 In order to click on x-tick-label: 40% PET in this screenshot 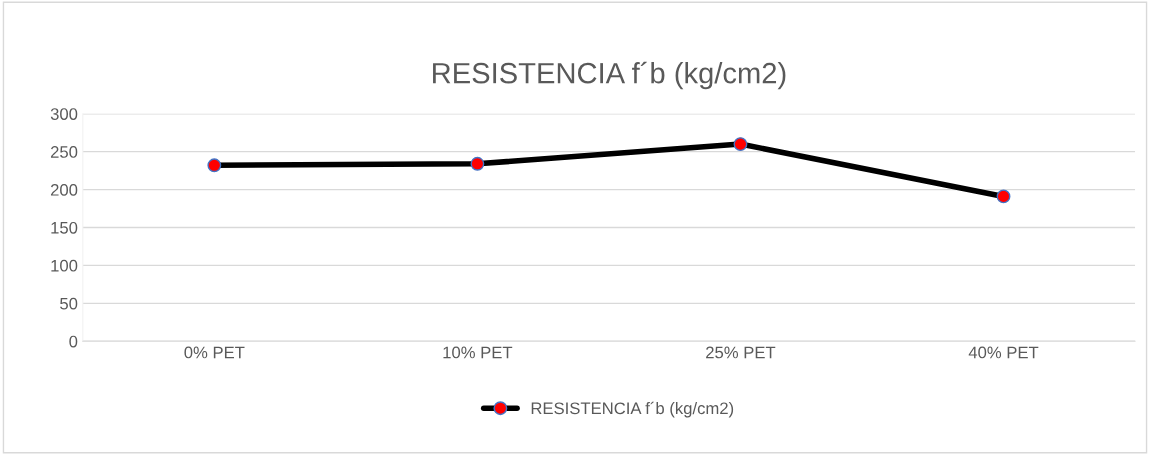, I will do `click(1003, 352)`.